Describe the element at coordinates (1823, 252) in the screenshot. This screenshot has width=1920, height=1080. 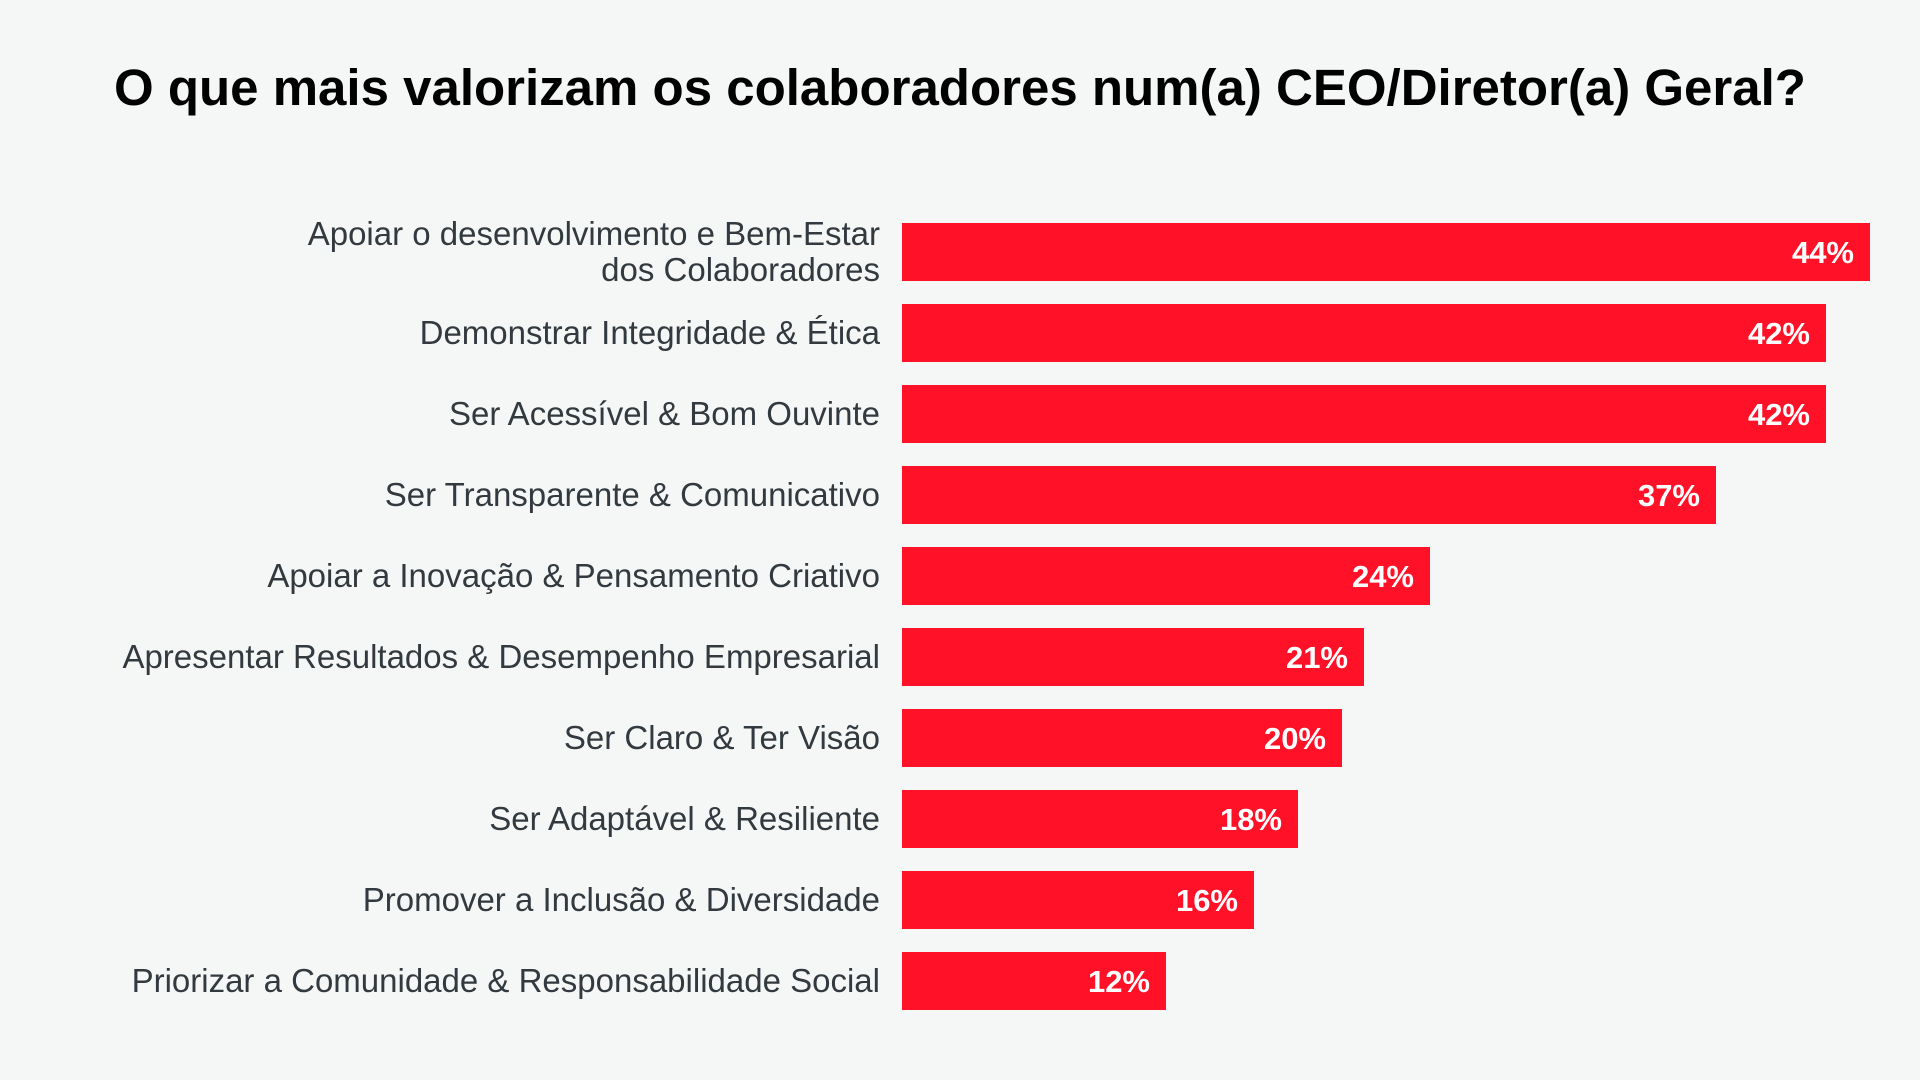
I see `value-label-1: 44%` at that location.